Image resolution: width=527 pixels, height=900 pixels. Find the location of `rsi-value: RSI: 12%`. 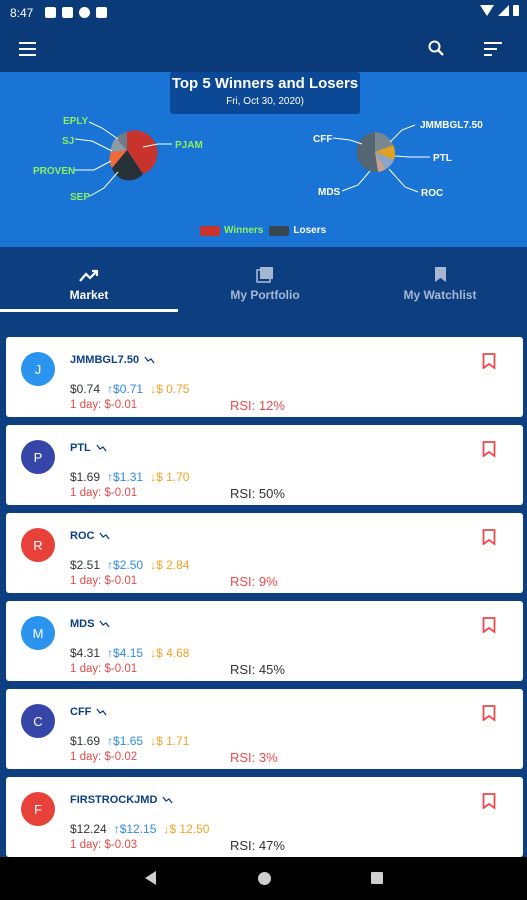

rsi-value: RSI: 12% is located at coordinates (257, 405).